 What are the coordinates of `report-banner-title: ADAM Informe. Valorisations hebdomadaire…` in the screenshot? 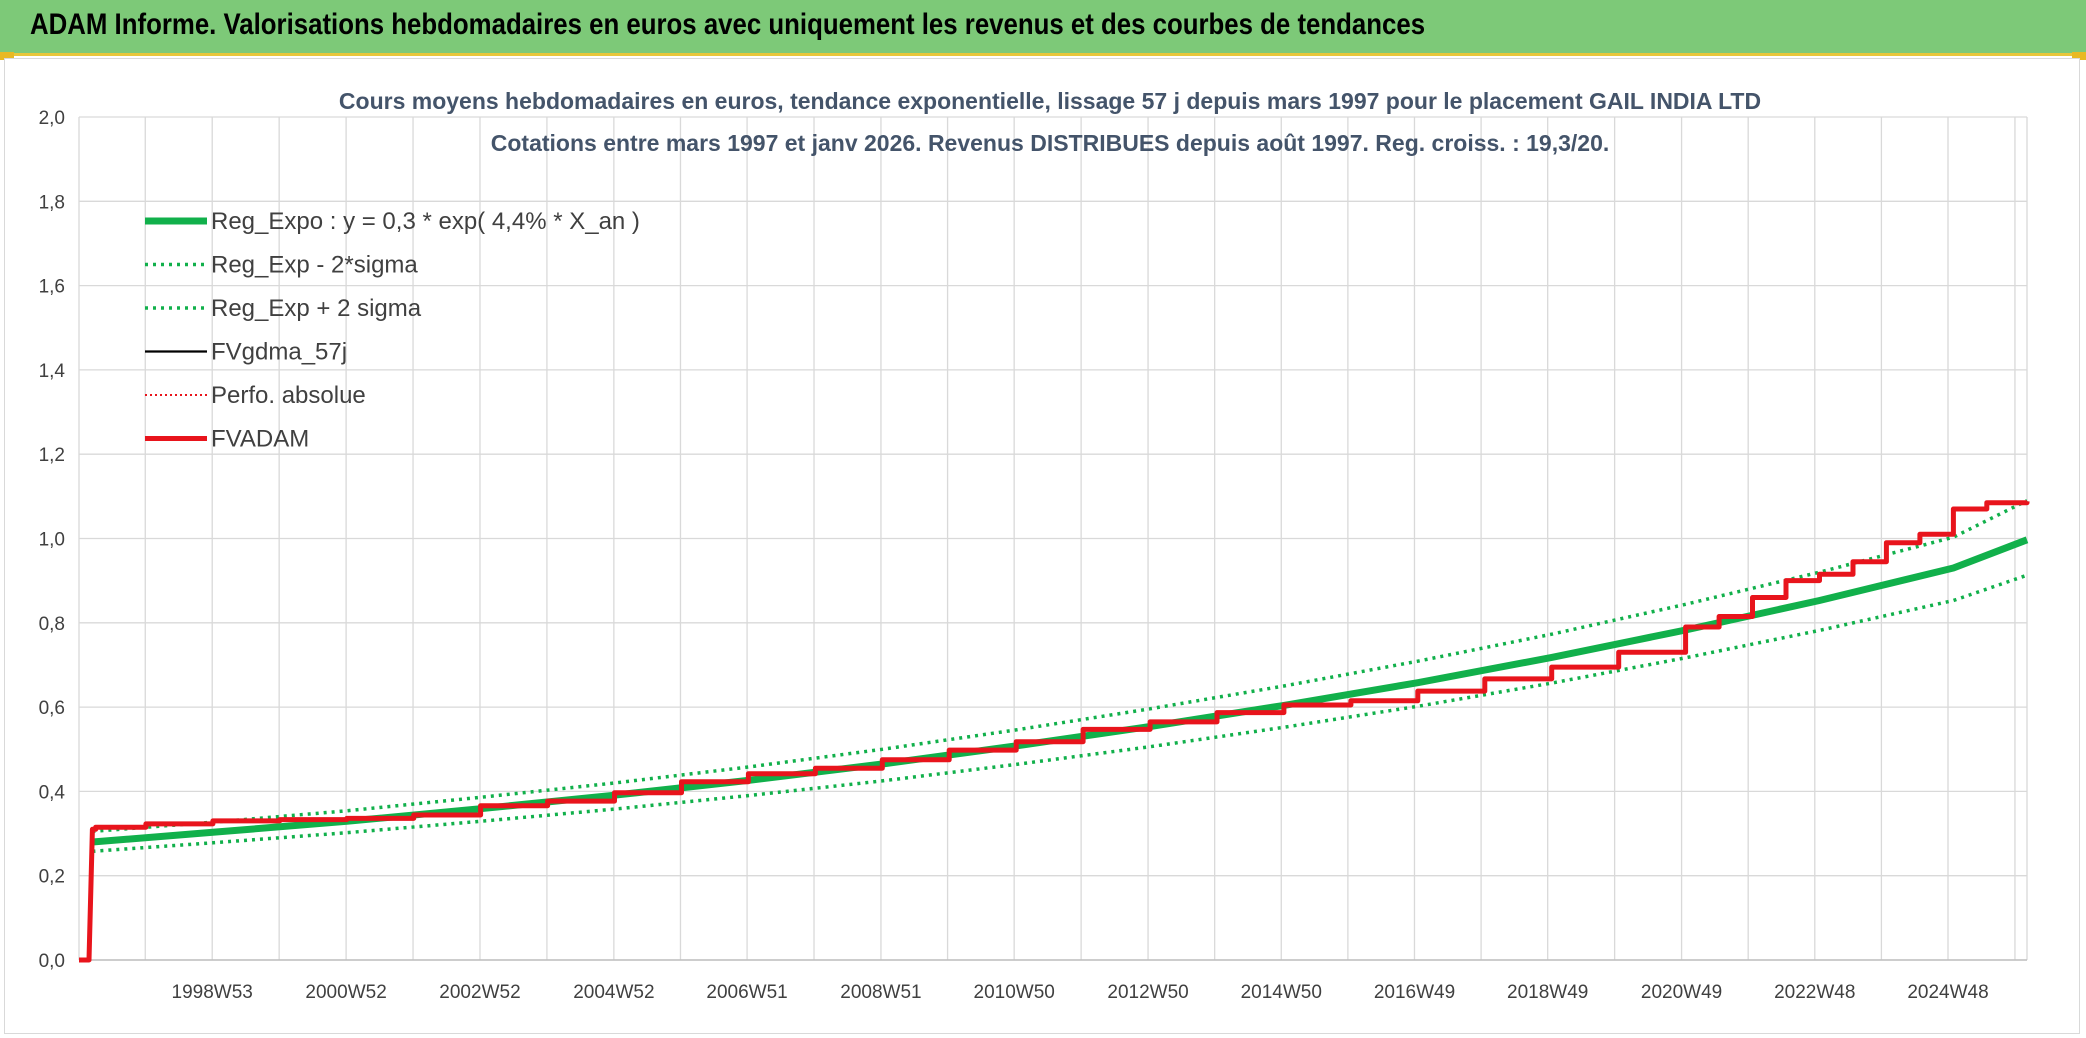 It's located at (728, 24).